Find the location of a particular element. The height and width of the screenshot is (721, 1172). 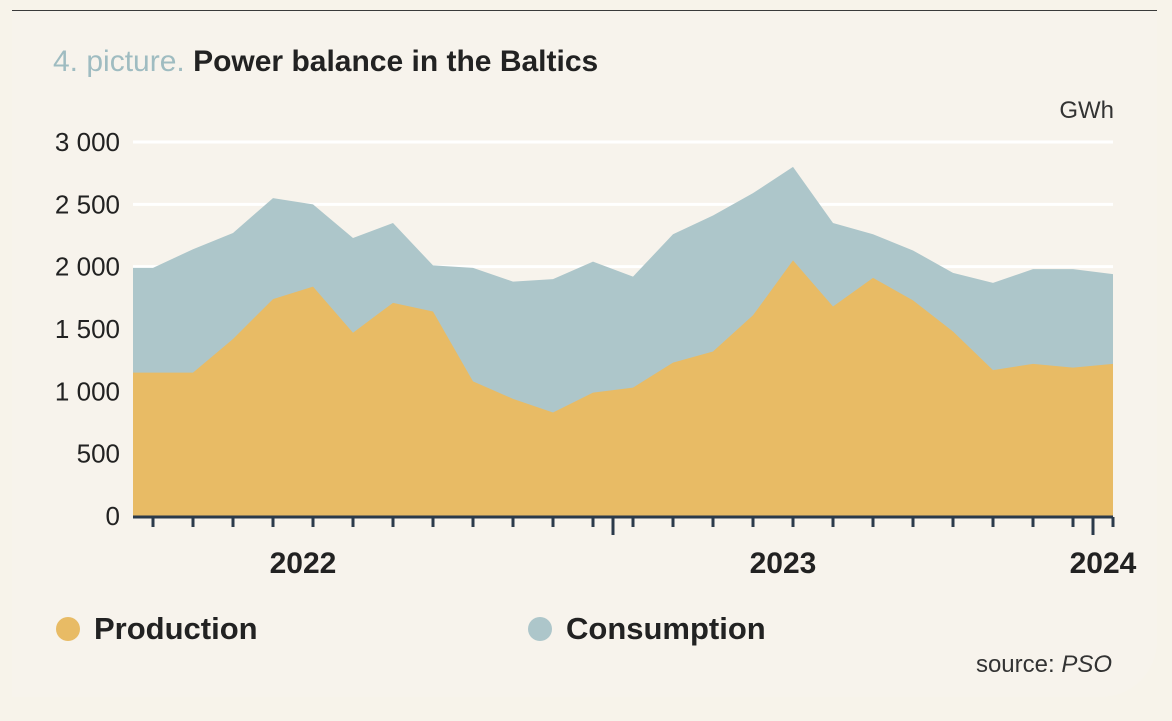

title-prefix: 4. picture. is located at coordinates (119, 61).